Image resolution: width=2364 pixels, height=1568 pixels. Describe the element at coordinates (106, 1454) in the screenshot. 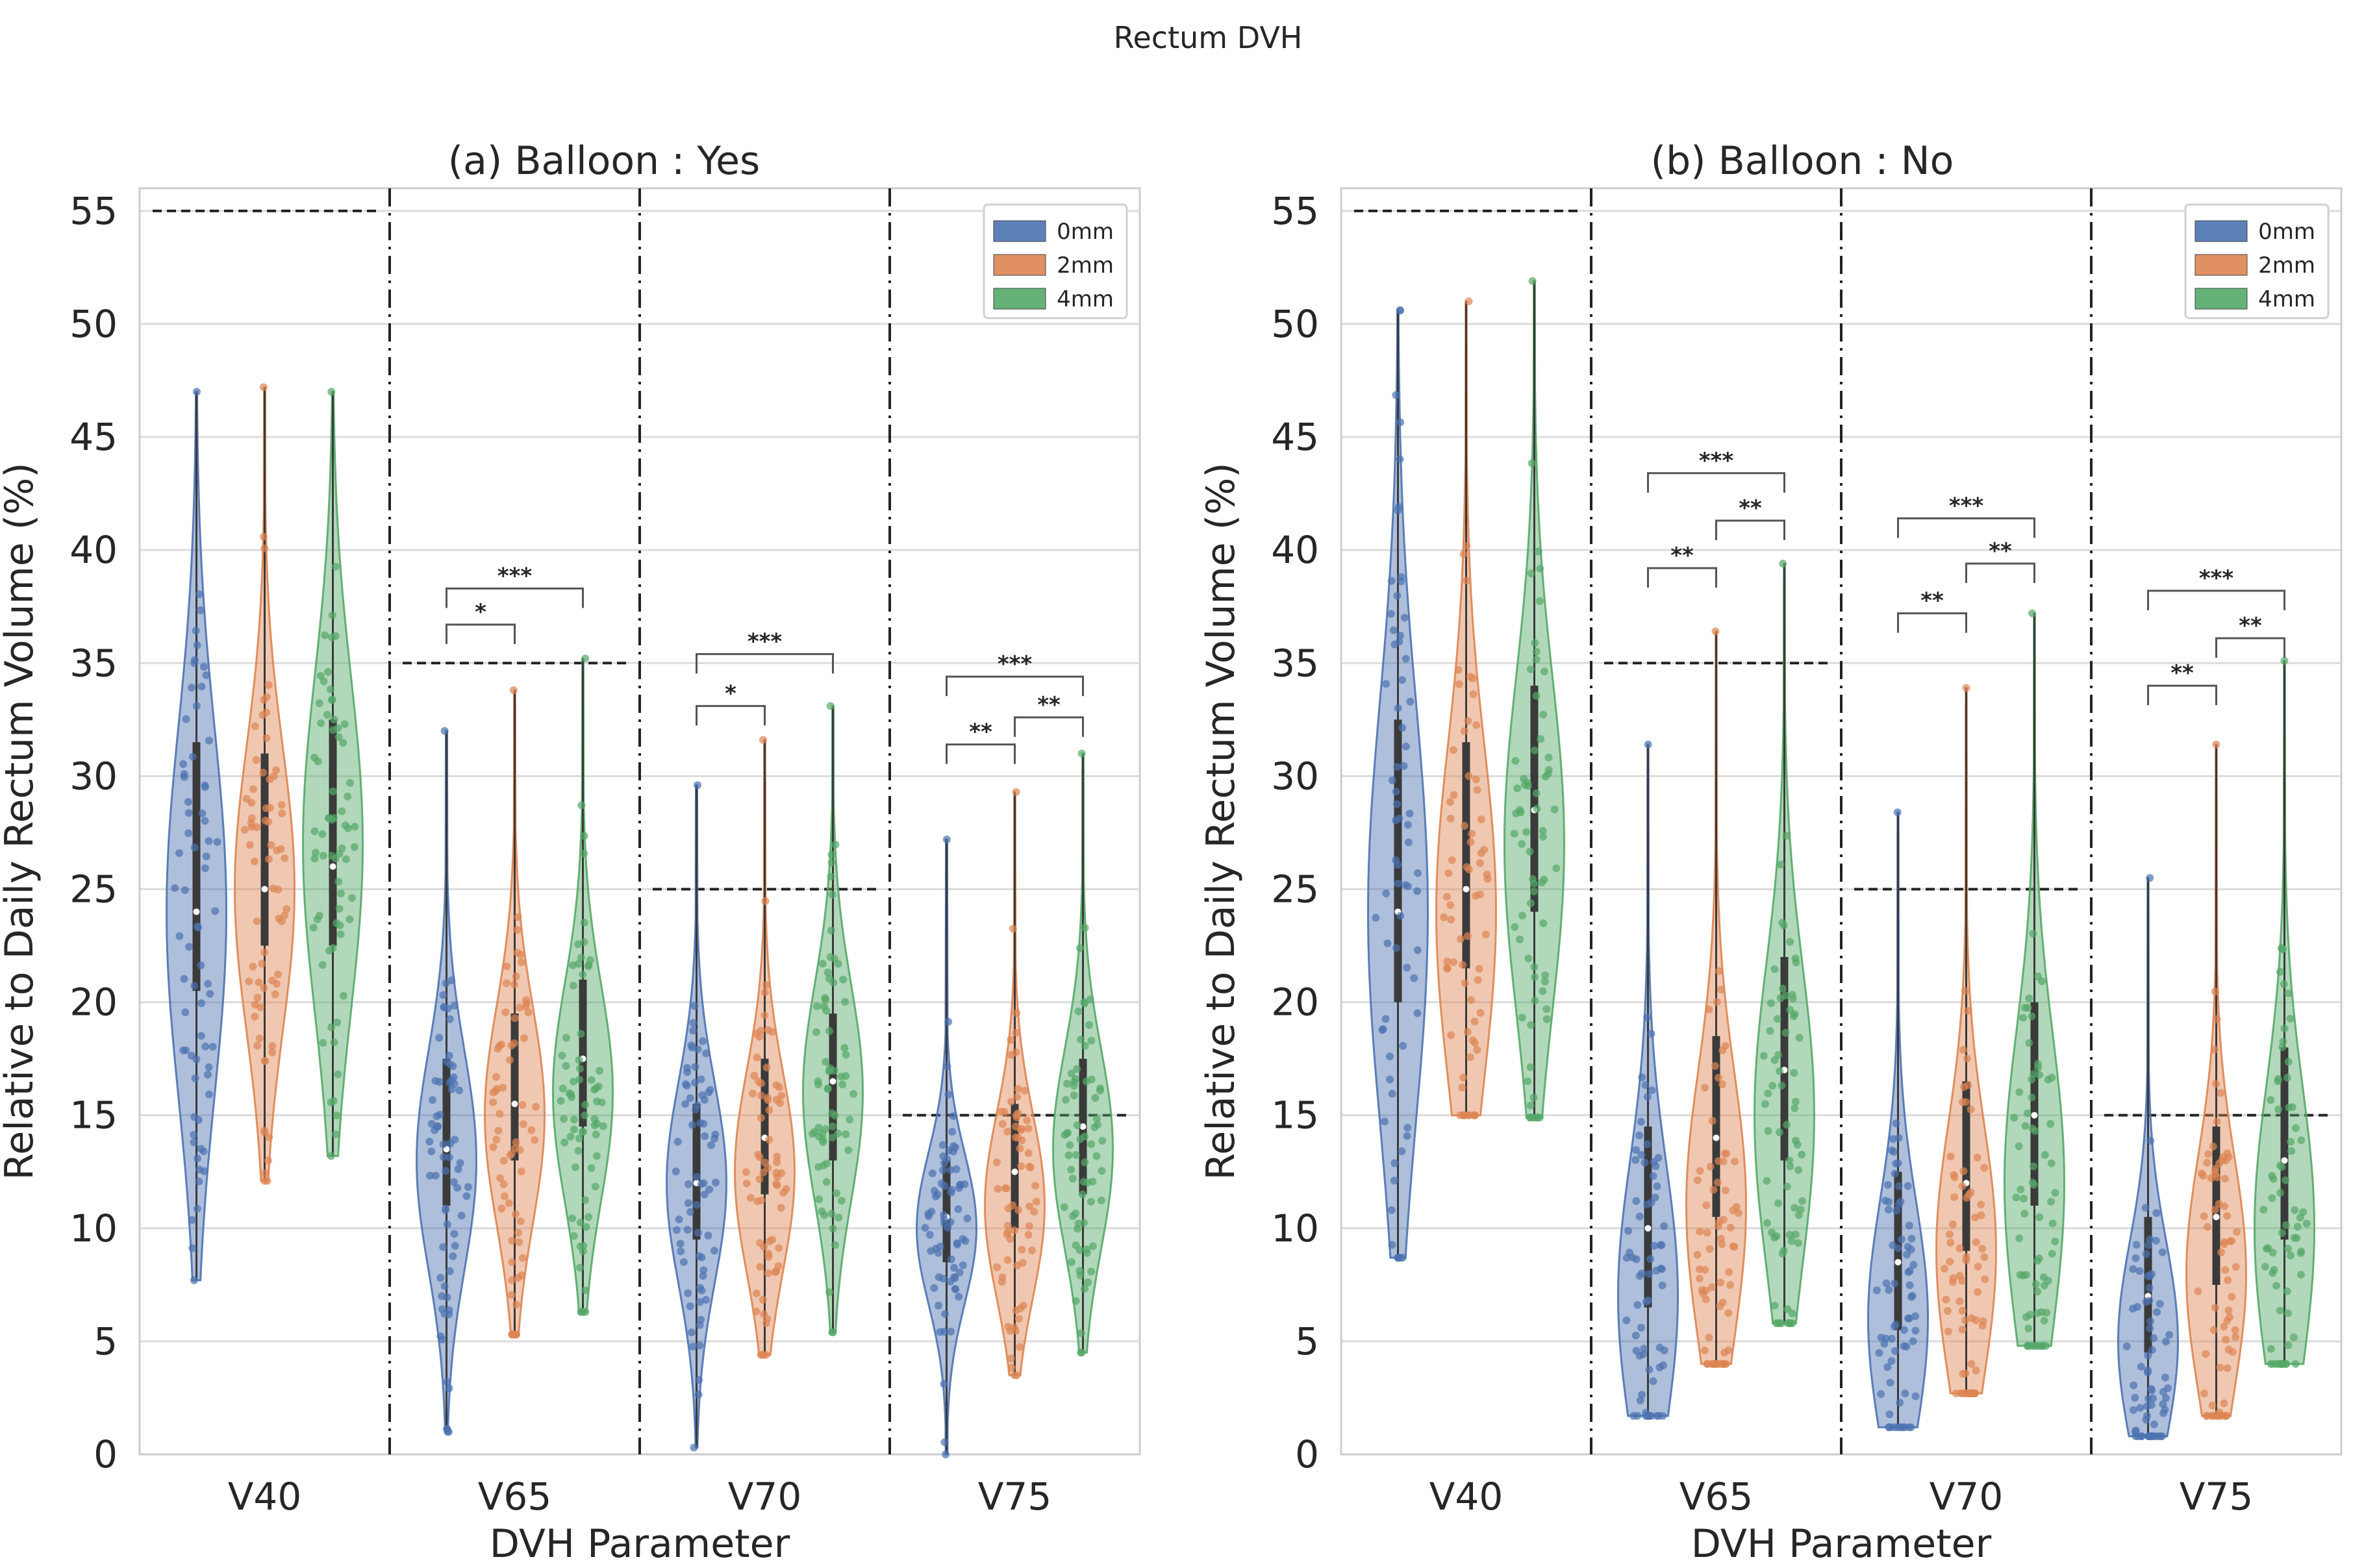

I see `y-tick-label: 0` at that location.